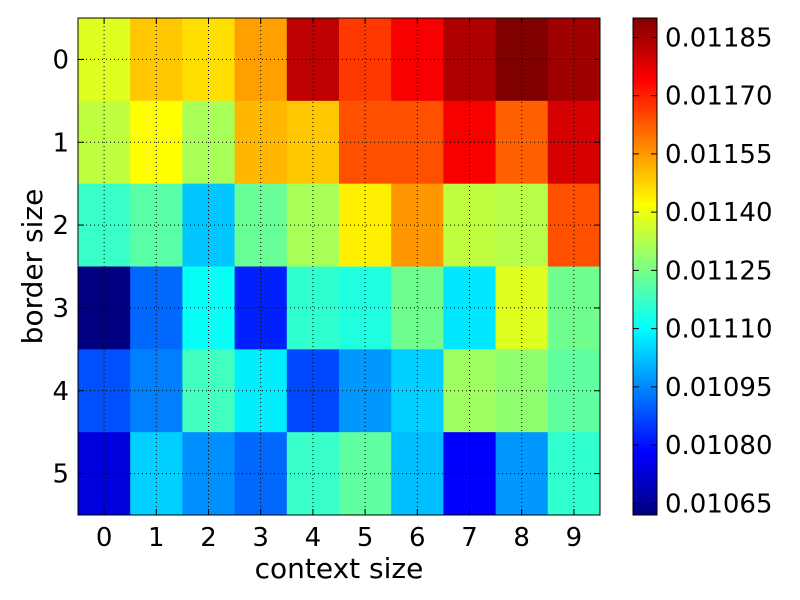 The image size is (800, 600). I want to click on colorbar-tick-label: 0.01155, so click(719, 155).